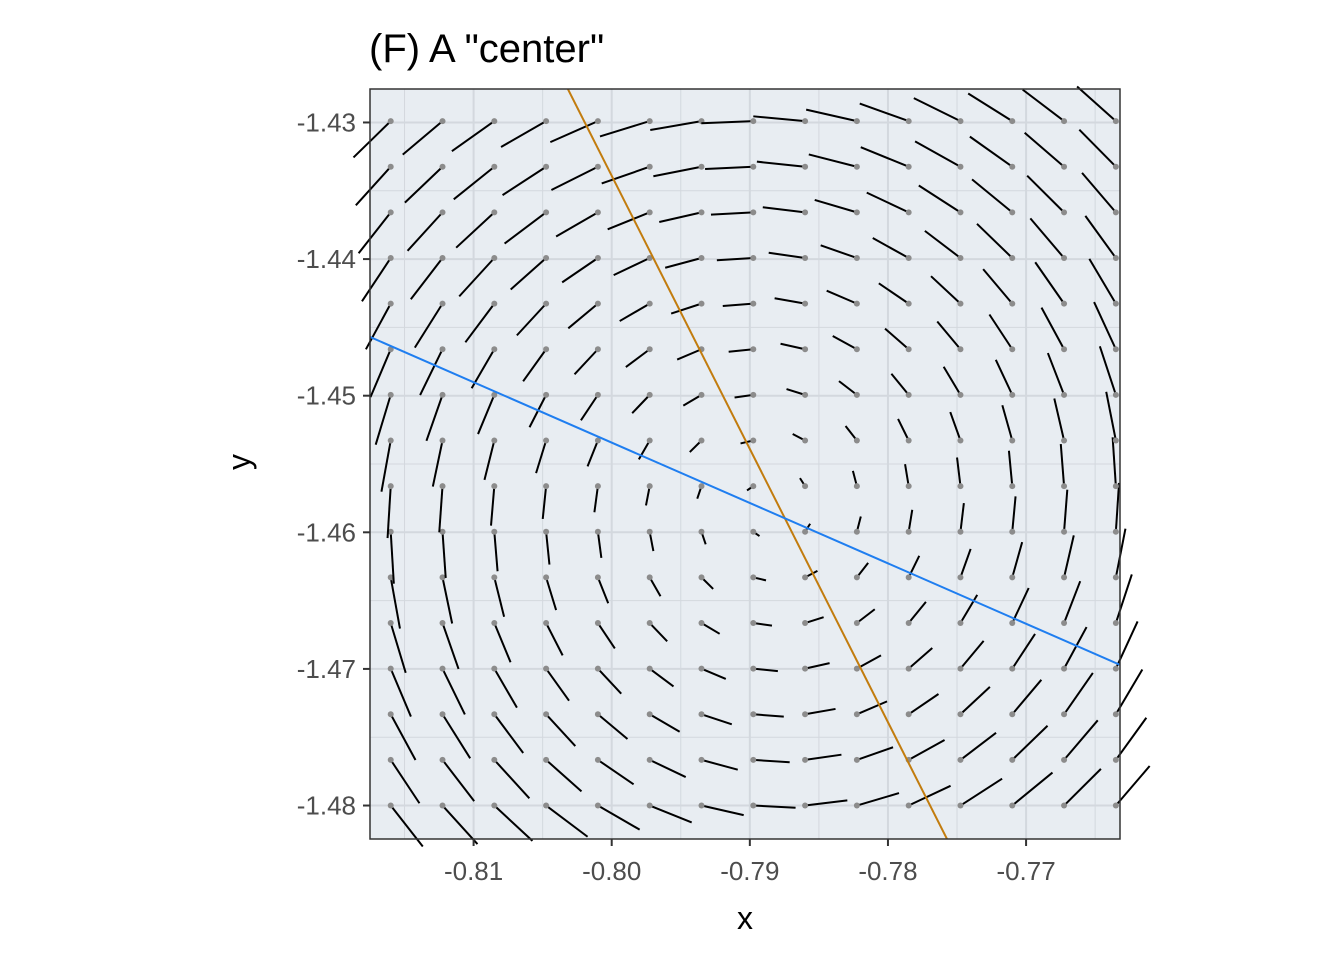 The height and width of the screenshot is (960, 1344). Describe the element at coordinates (326, 669) in the screenshot. I see `y-tick-label: -1.47` at that location.